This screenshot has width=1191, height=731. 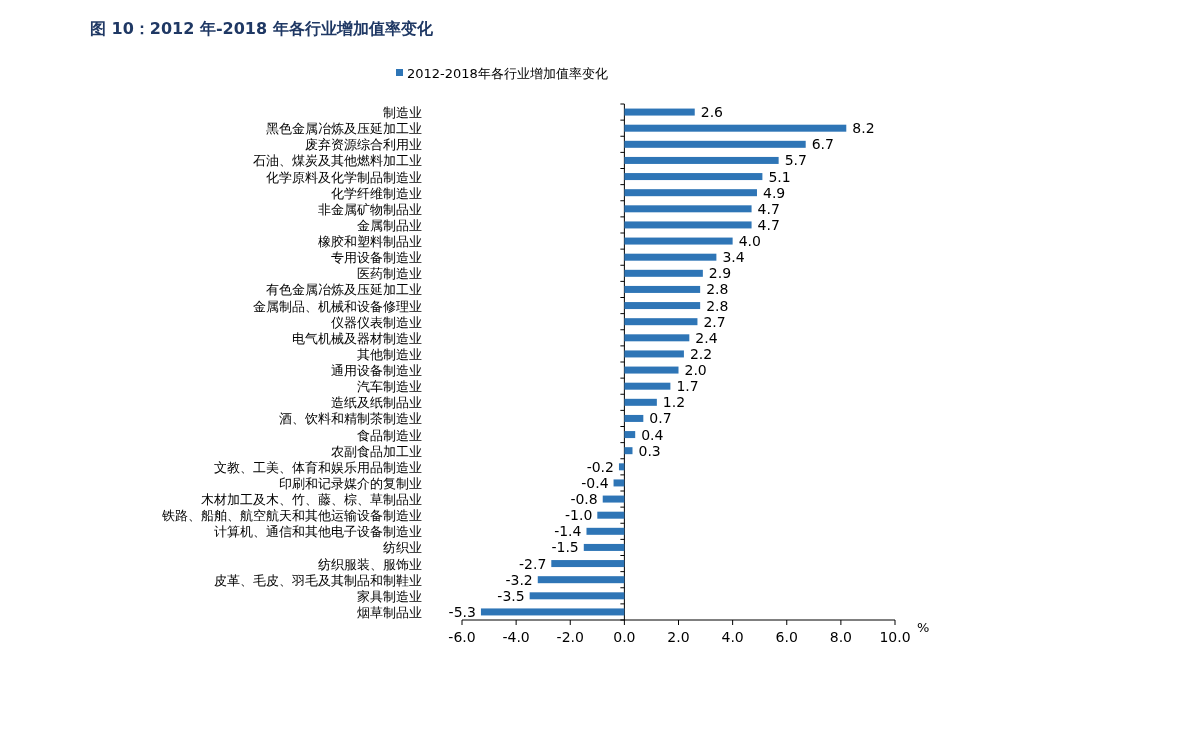 What do you see at coordinates (779, 176) in the screenshot?
I see `text: 5.1` at bounding box center [779, 176].